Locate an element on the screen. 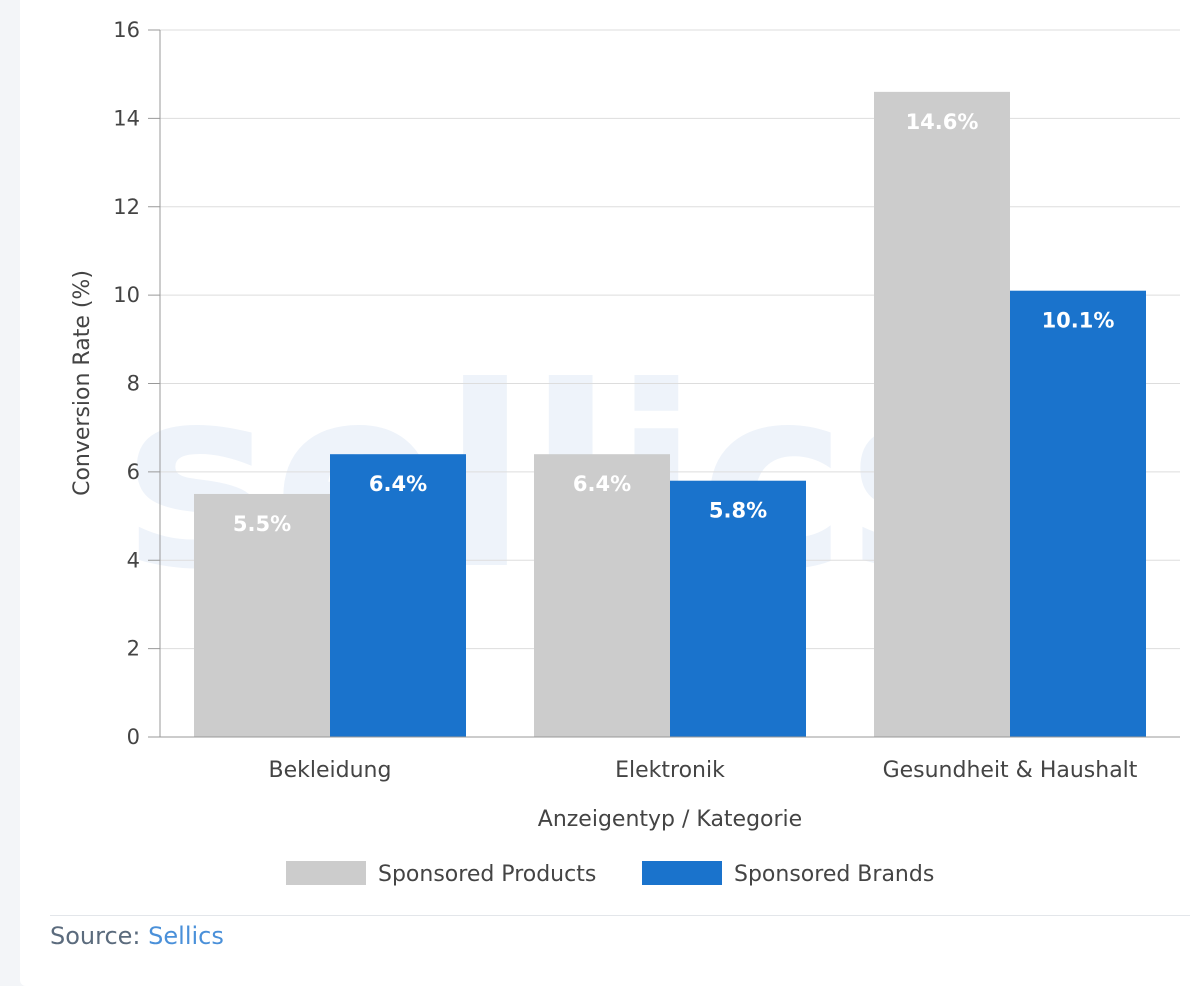  legend-label-sponsored-brands: Sponsored Brands is located at coordinates (834, 874).